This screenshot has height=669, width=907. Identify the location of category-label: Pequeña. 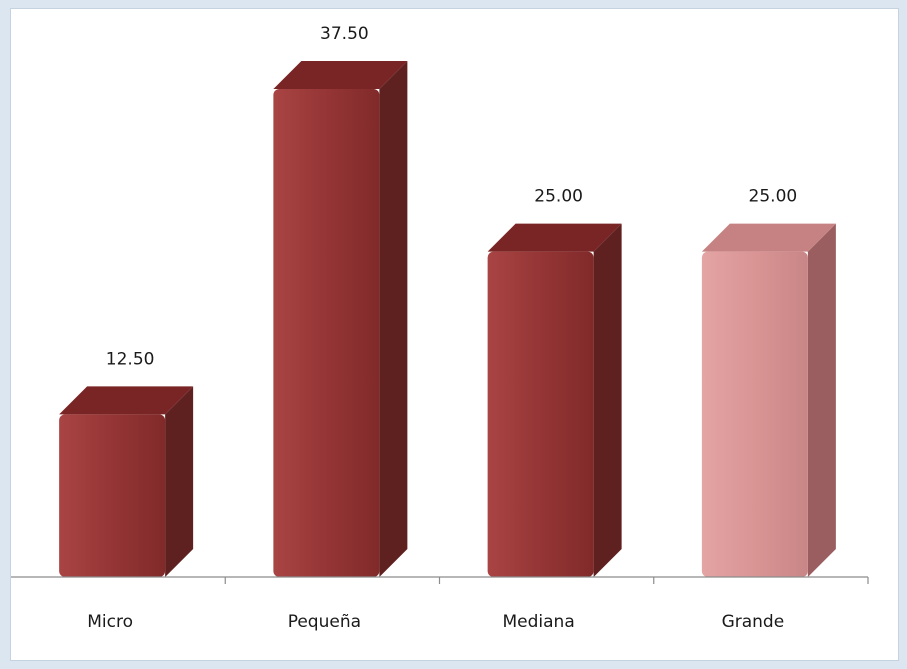
(324, 622).